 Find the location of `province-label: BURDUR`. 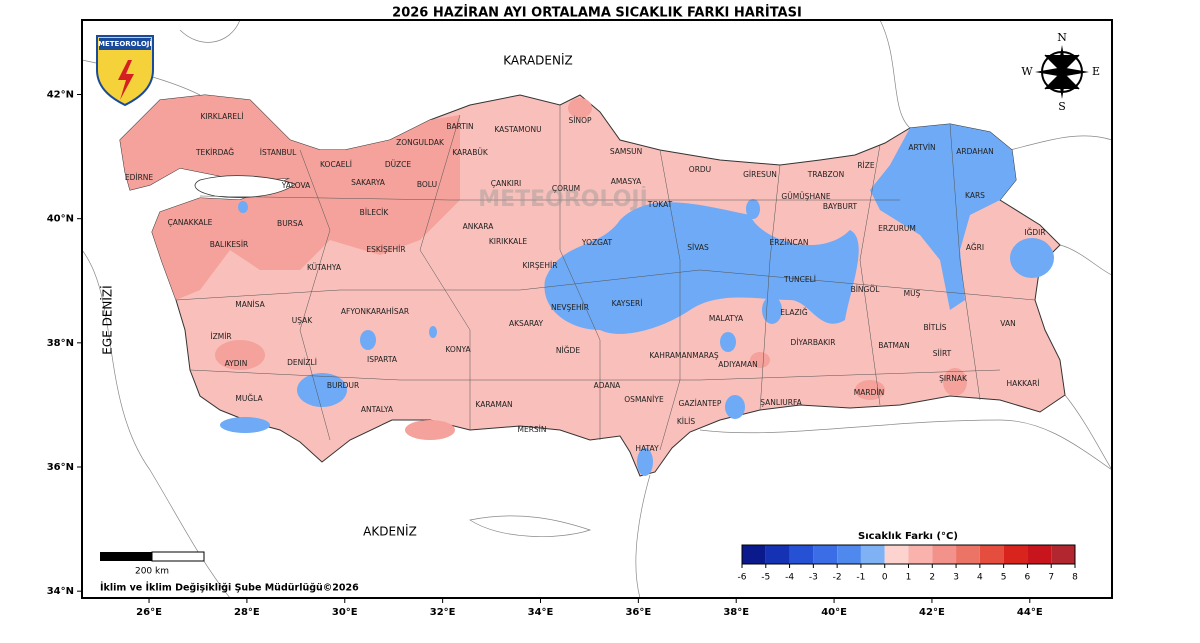

province-label: BURDUR is located at coordinates (343, 385).